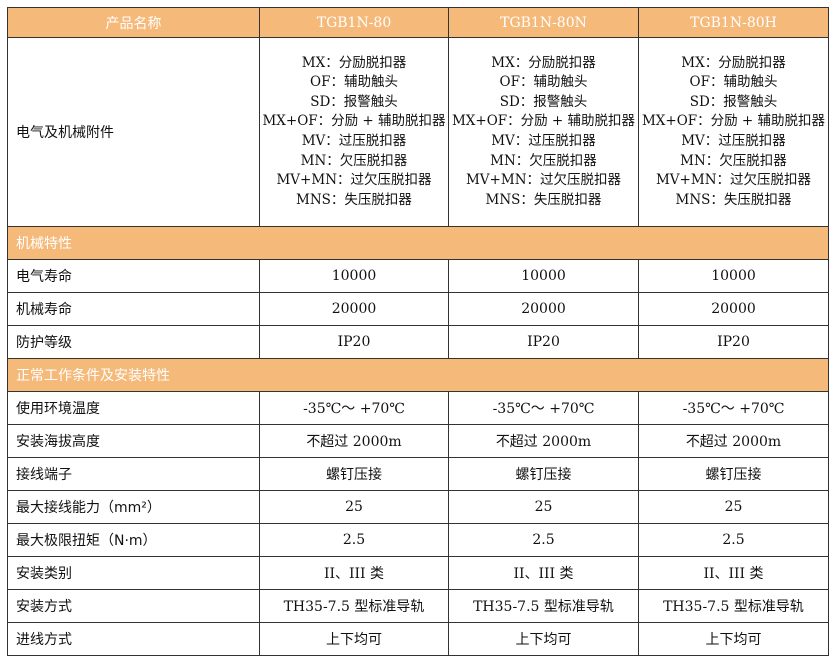 This screenshot has height=662, width=834. What do you see at coordinates (133, 22) in the screenshot?
I see `header-label: 产品名称` at bounding box center [133, 22].